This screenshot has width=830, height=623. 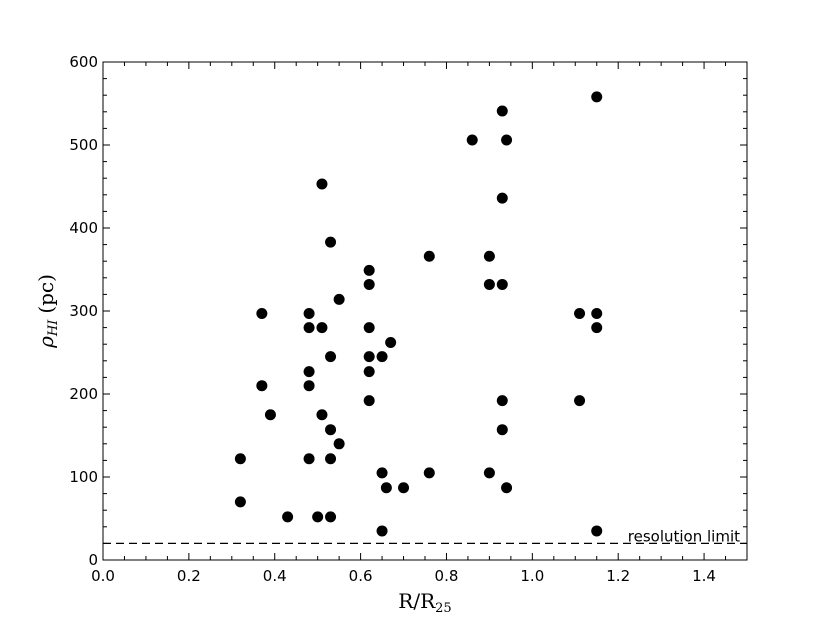 I want to click on y-tick-labels: 0 100 200 300 400 500 600, so click(x=83, y=311).